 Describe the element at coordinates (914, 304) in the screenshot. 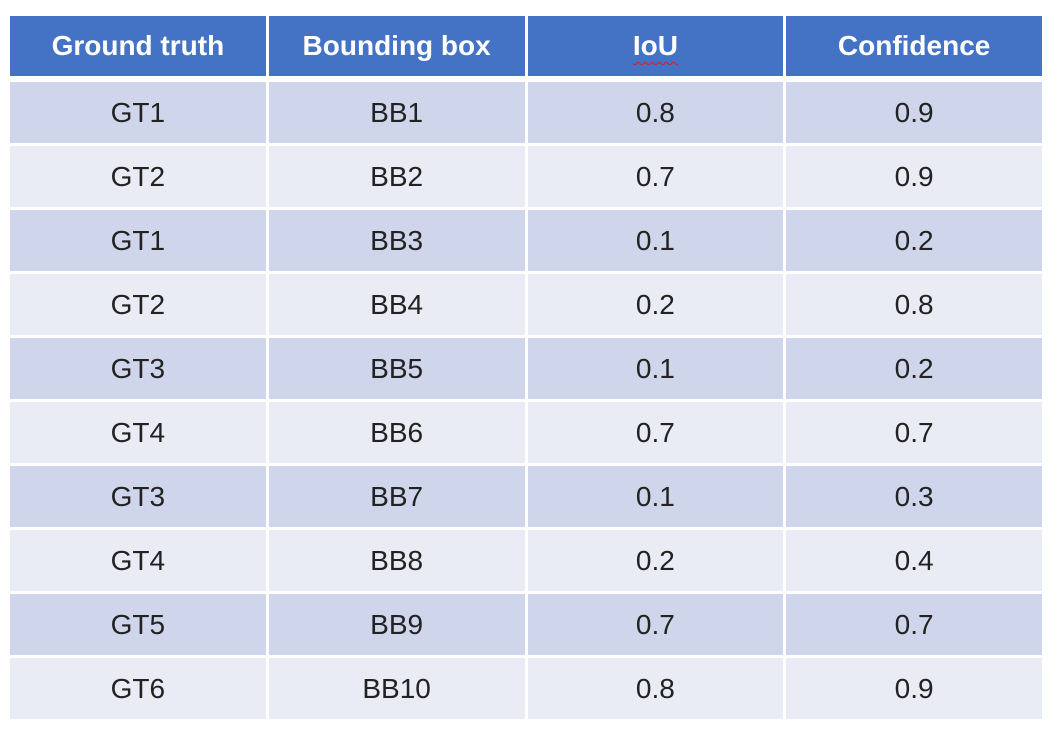

I see `cell-confidence: 0.8` at that location.